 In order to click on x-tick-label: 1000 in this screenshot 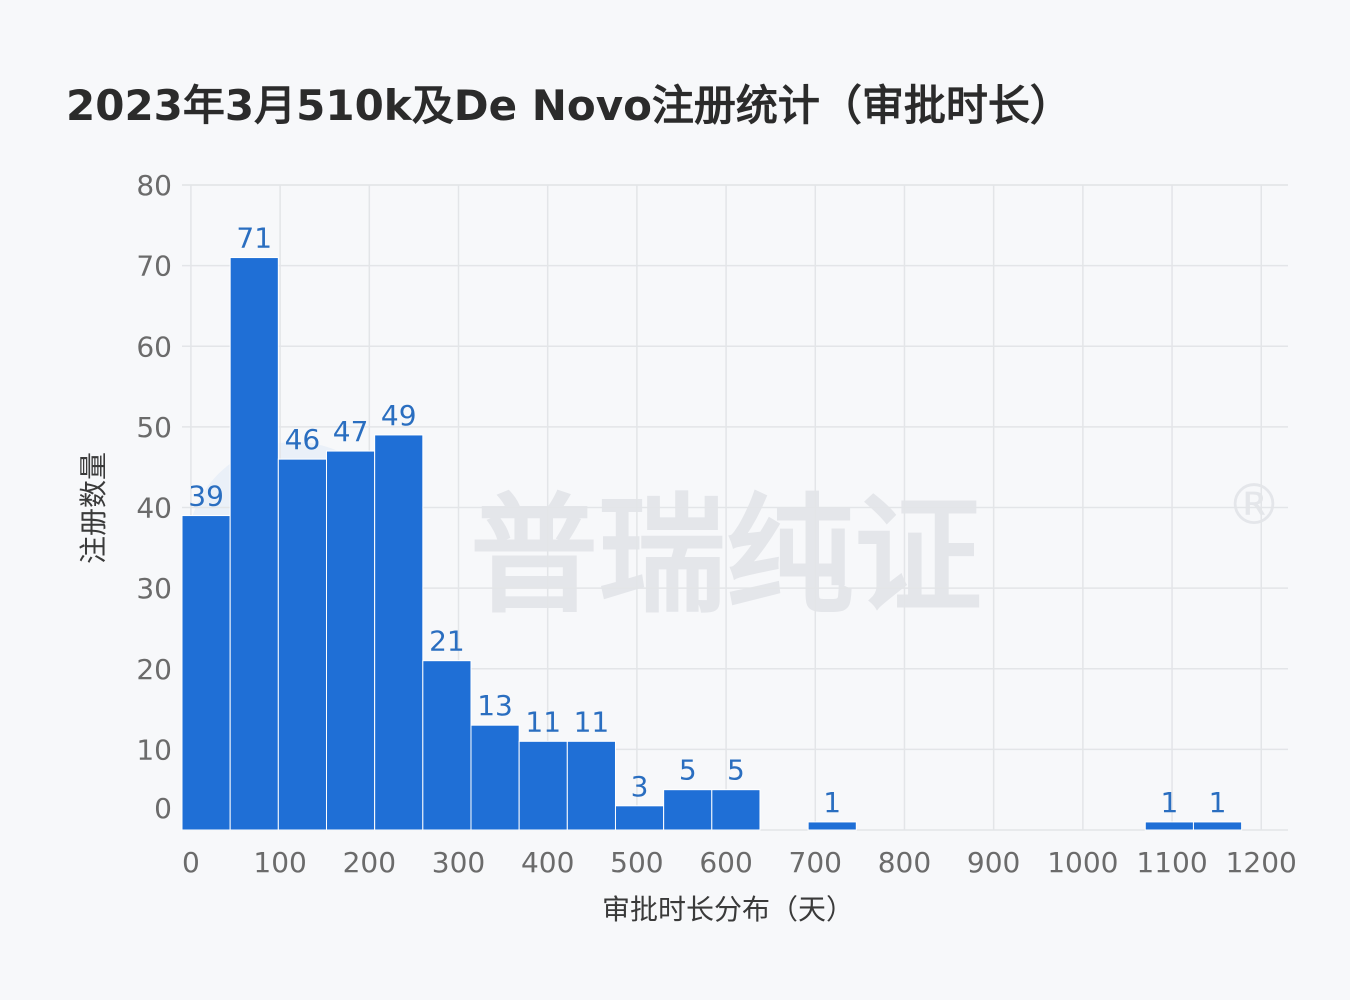, I will do `click(1082, 862)`.